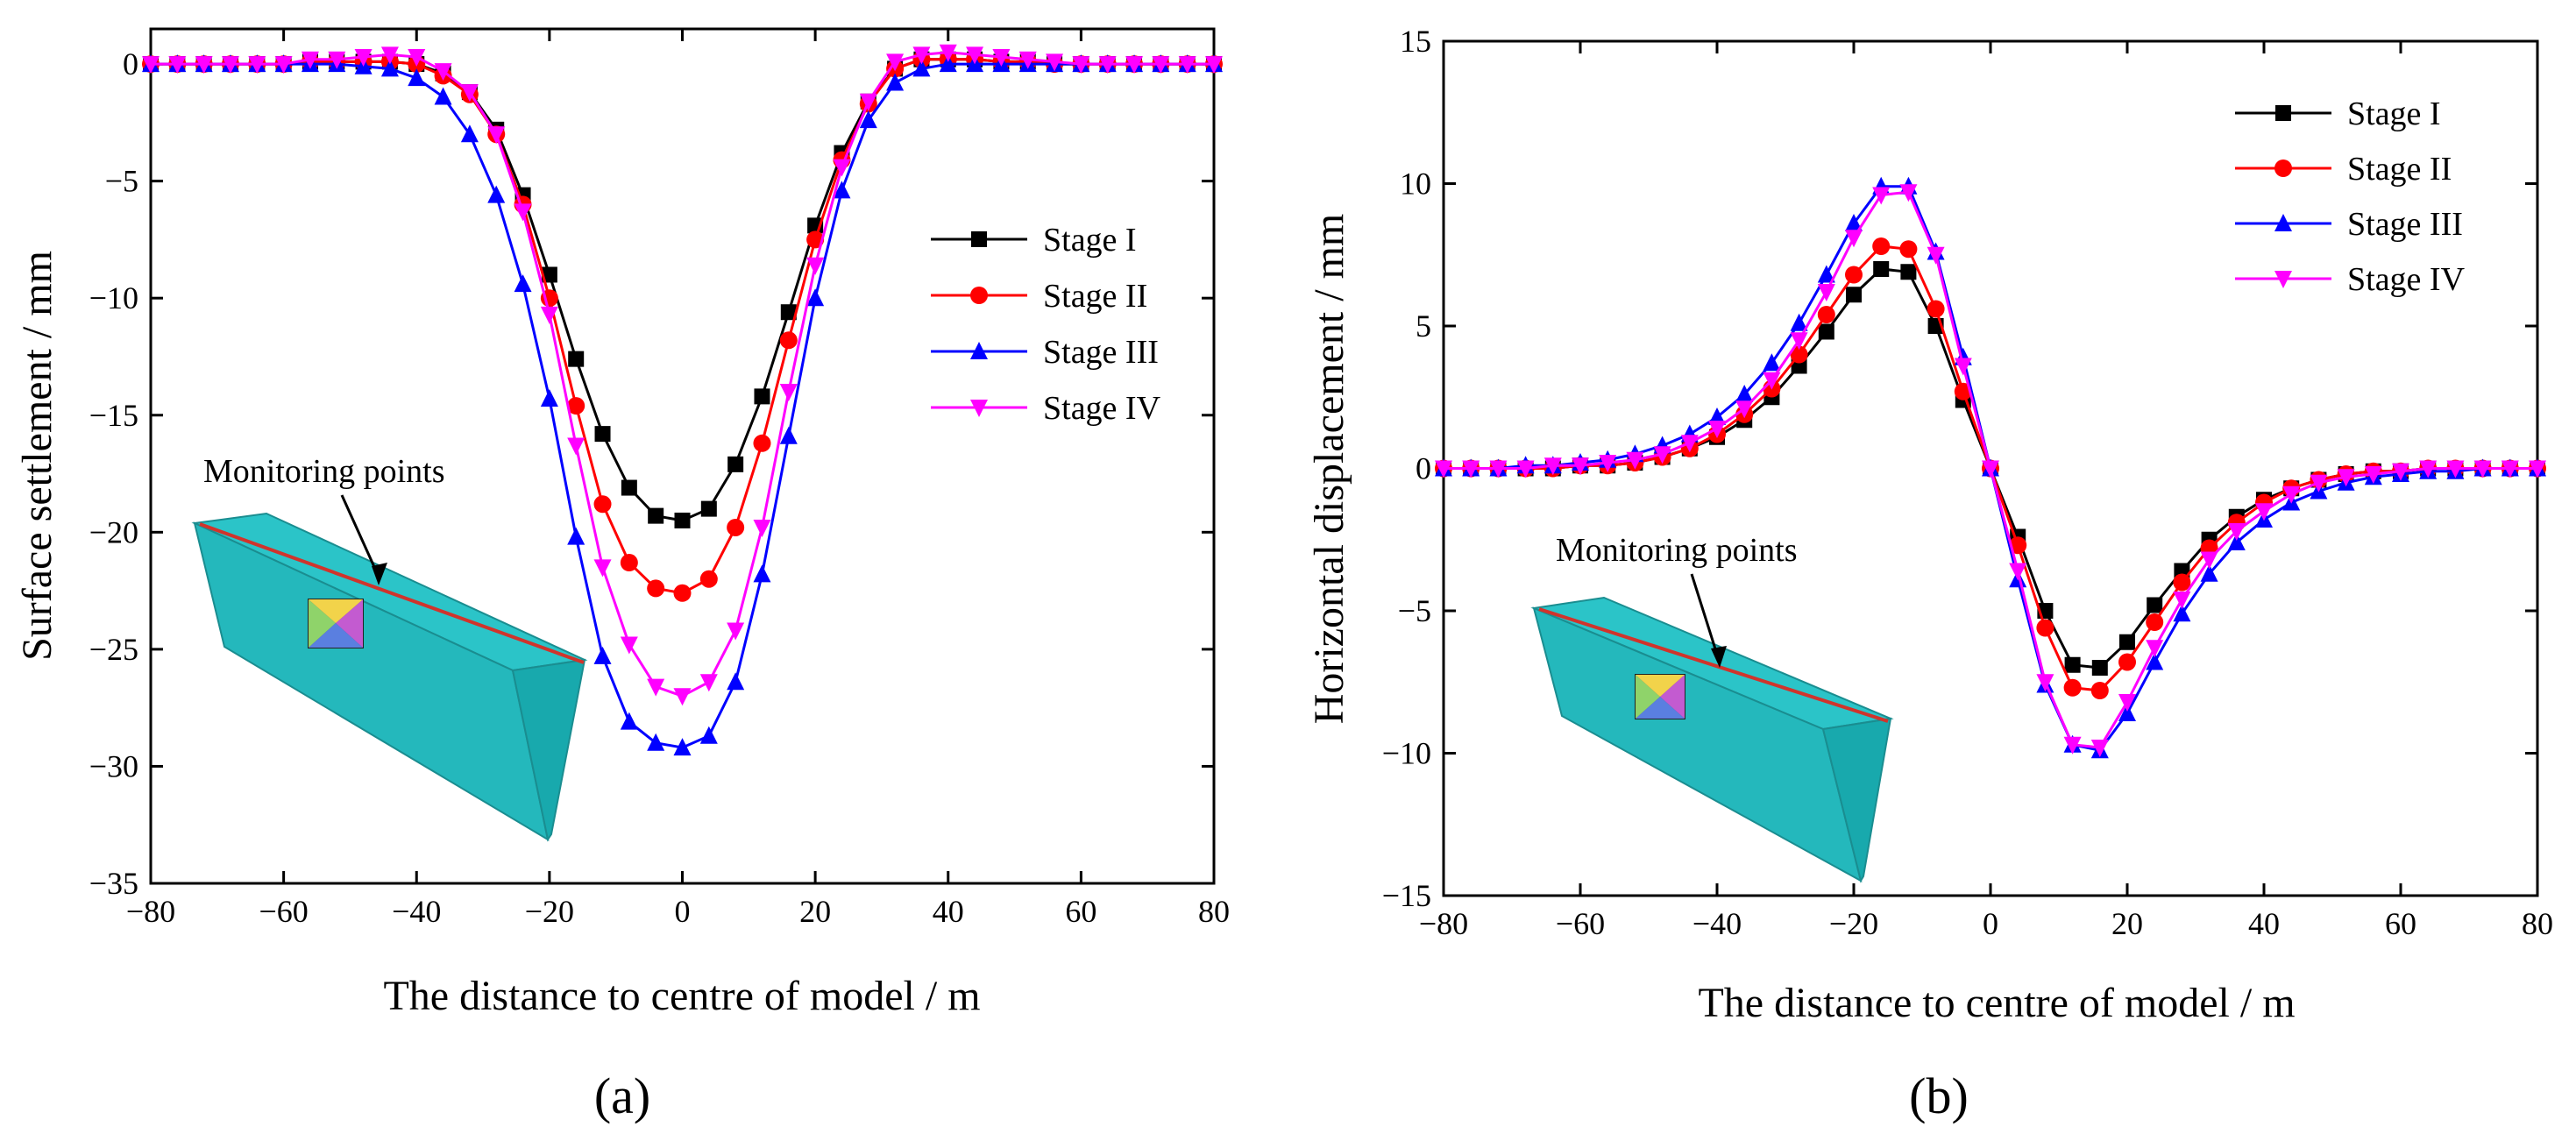 The height and width of the screenshot is (1148, 2576). What do you see at coordinates (1996, 1003) in the screenshot?
I see `panel-b-xlabel: The distance to centre of model / m` at bounding box center [1996, 1003].